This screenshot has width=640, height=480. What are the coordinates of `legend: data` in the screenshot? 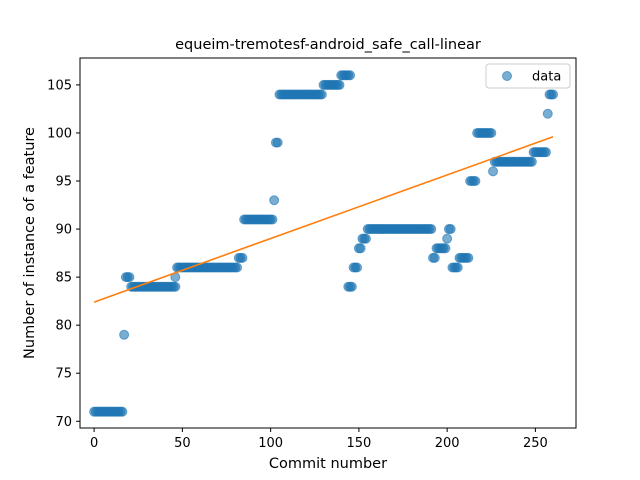 It's located at (528, 76).